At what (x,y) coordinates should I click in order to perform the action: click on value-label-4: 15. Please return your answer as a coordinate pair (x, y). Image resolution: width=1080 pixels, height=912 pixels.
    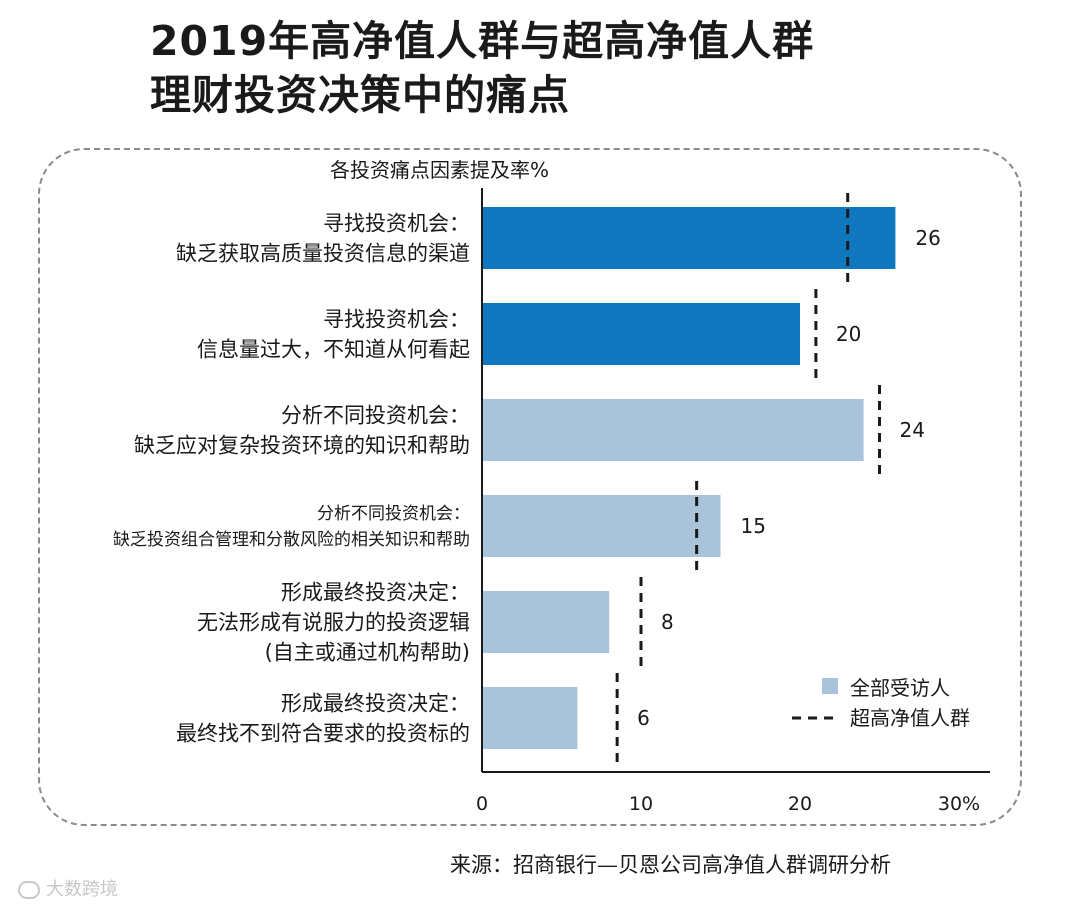
    Looking at the image, I should click on (753, 526).